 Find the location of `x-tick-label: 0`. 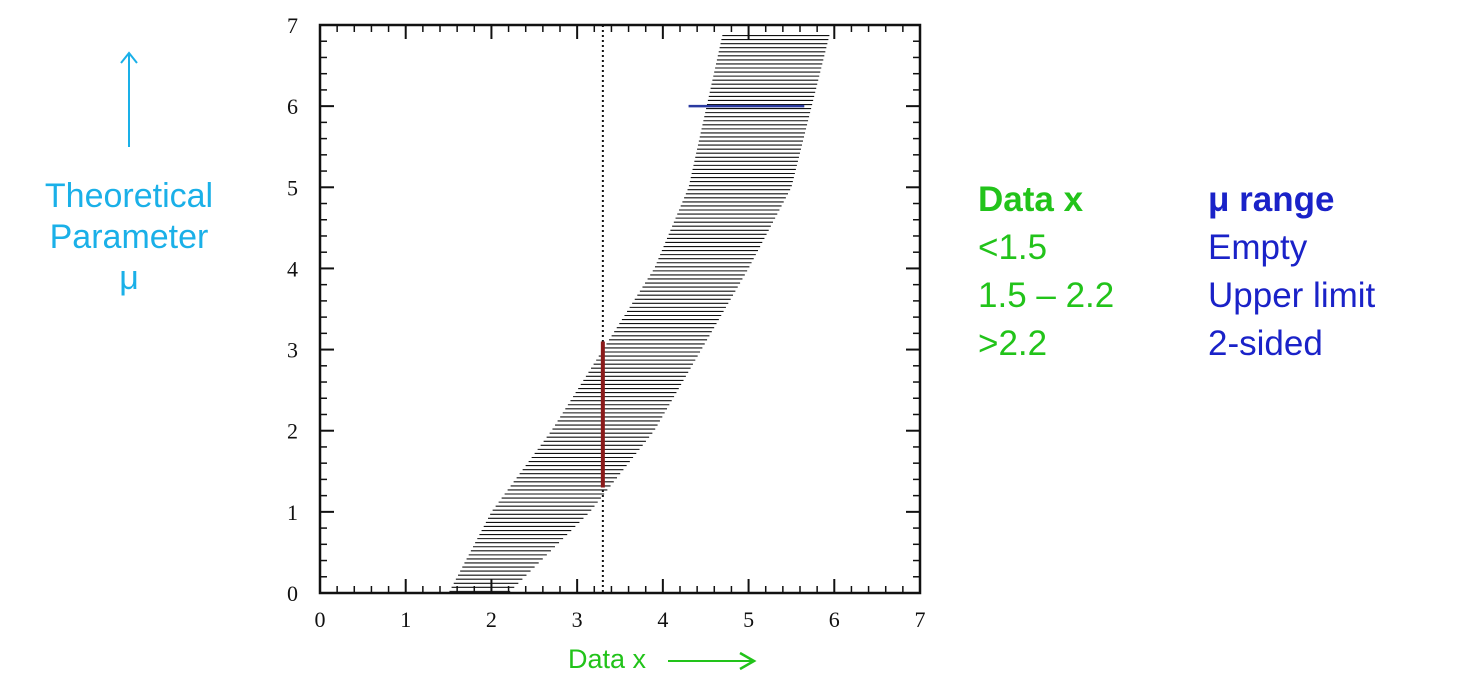

x-tick-label: 0 is located at coordinates (320, 619).